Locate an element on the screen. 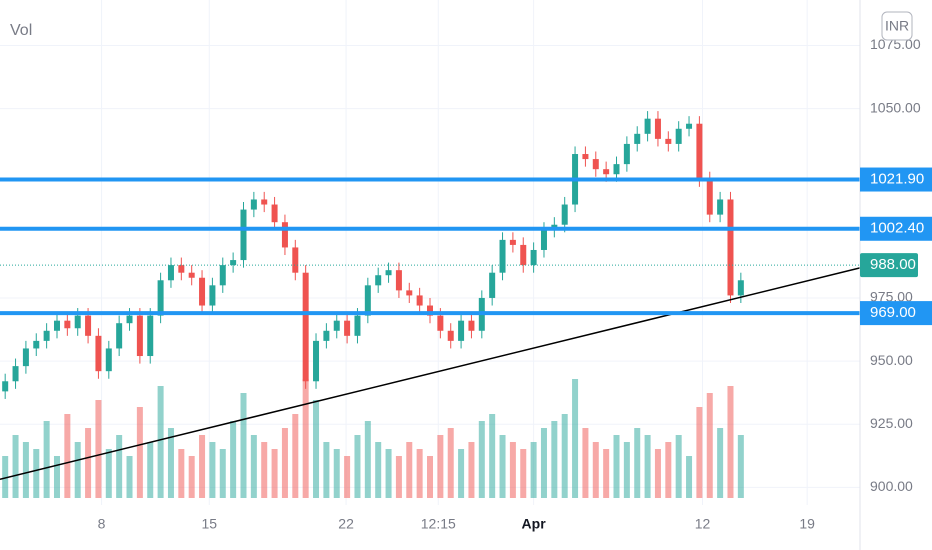 This screenshot has width=932, height=550. last-price-badge is located at coordinates (889, 265).